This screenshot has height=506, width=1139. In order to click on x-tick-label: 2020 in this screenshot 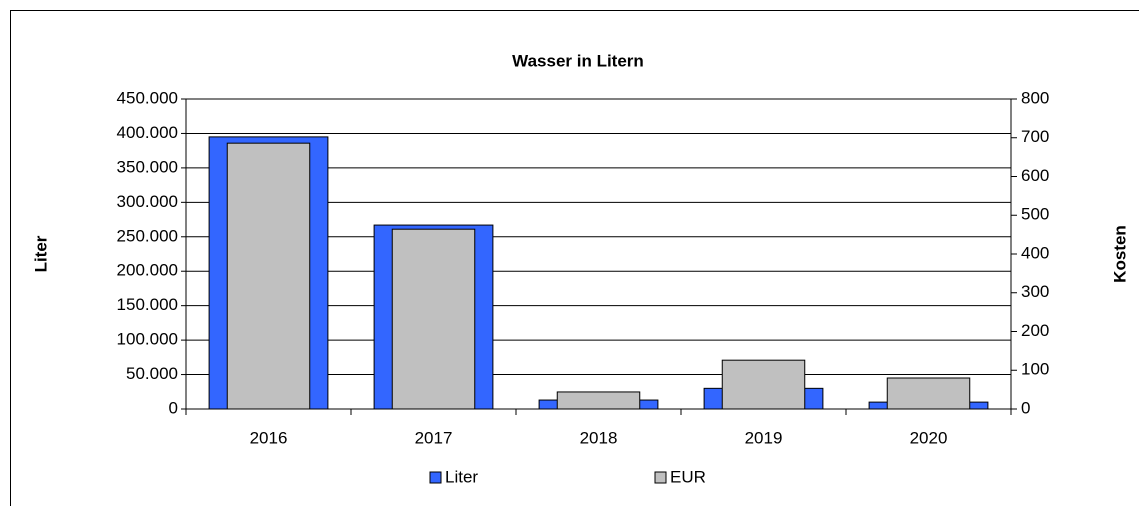, I will do `click(929, 437)`.